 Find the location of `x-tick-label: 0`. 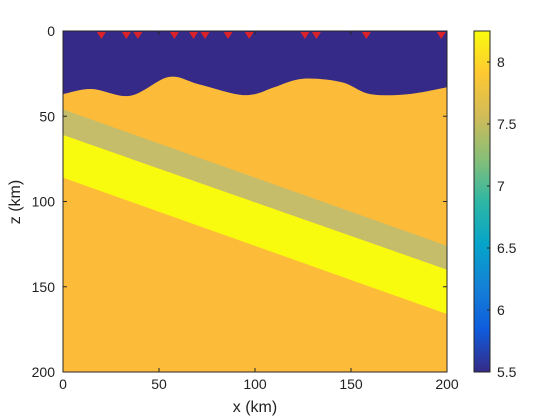

x-tick-label: 0 is located at coordinates (63, 384).